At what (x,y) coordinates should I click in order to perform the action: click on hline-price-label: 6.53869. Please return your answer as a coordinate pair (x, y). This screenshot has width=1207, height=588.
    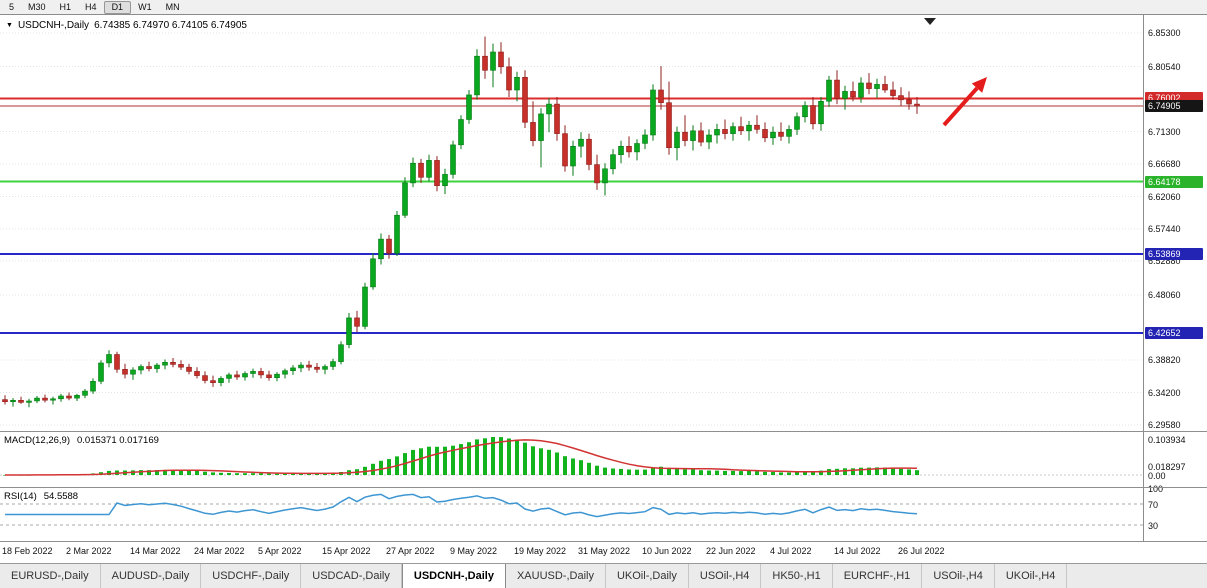
    Looking at the image, I should click on (1174, 254).